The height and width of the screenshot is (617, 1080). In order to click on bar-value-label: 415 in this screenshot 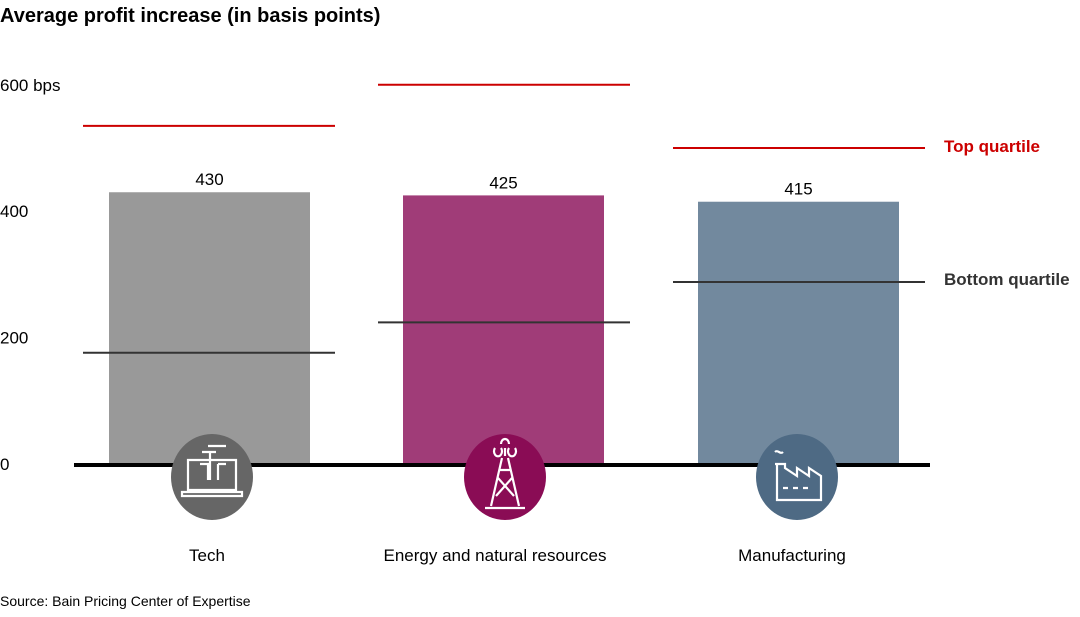, I will do `click(798, 189)`.